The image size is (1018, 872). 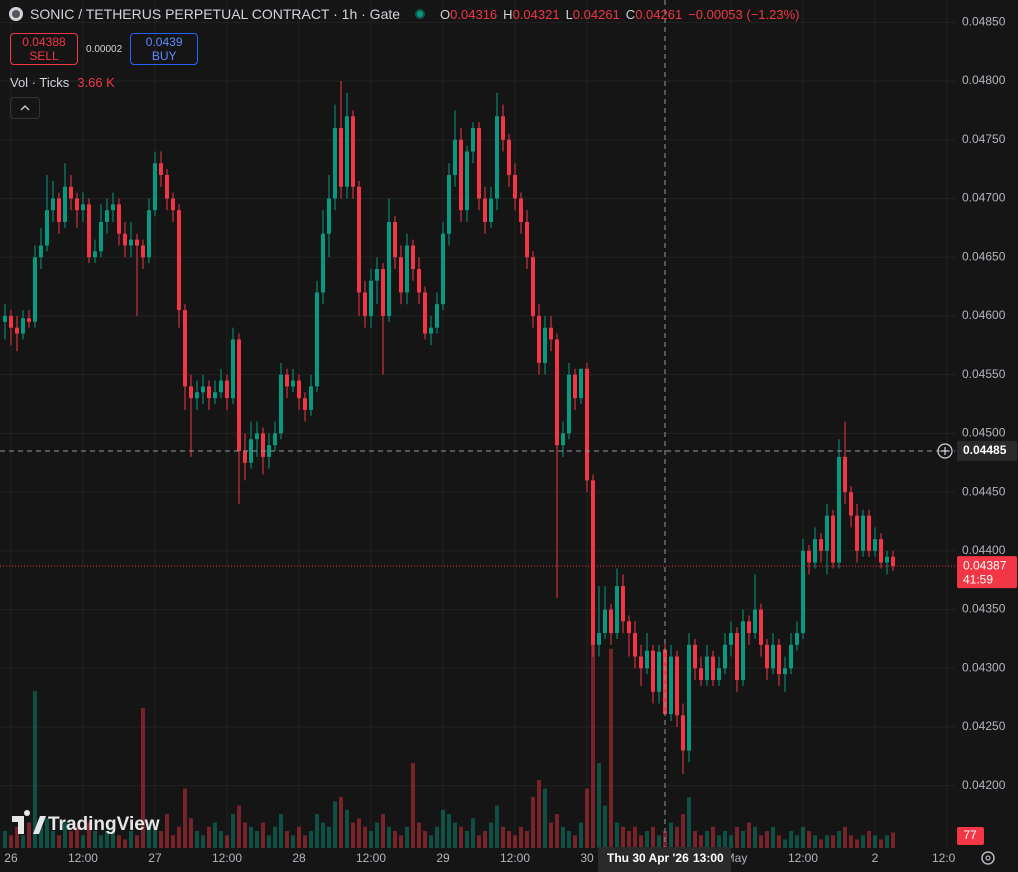 What do you see at coordinates (988, 858) in the screenshot?
I see `settings-button` at bounding box center [988, 858].